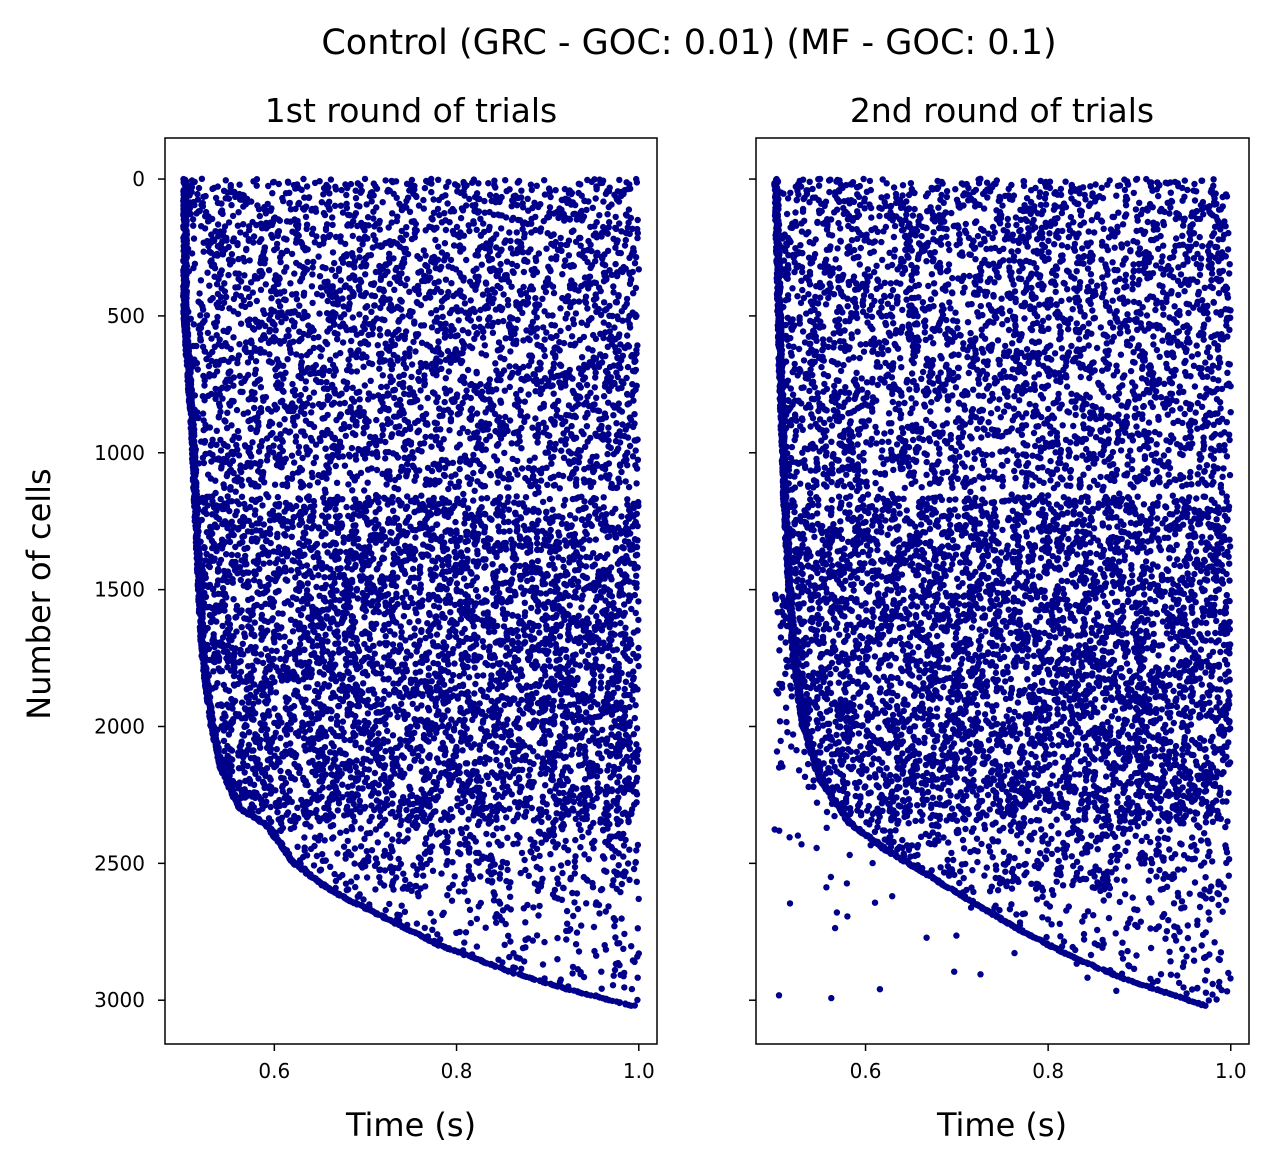 Image resolution: width=1272 pixels, height=1166 pixels. What do you see at coordinates (39, 593) in the screenshot?
I see `y-axis-label: Number of cells` at bounding box center [39, 593].